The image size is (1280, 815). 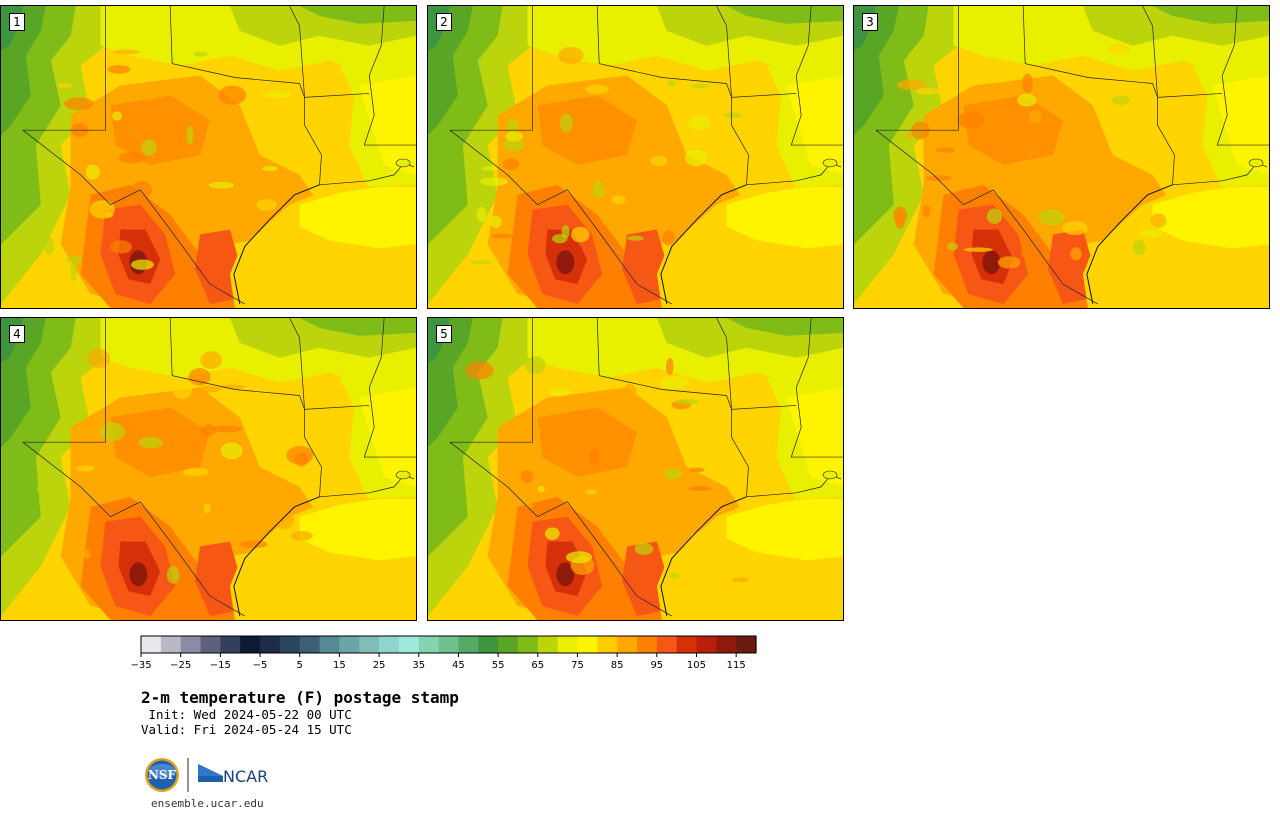 I want to click on colorbar-tick-label: 45, so click(x=458, y=665).